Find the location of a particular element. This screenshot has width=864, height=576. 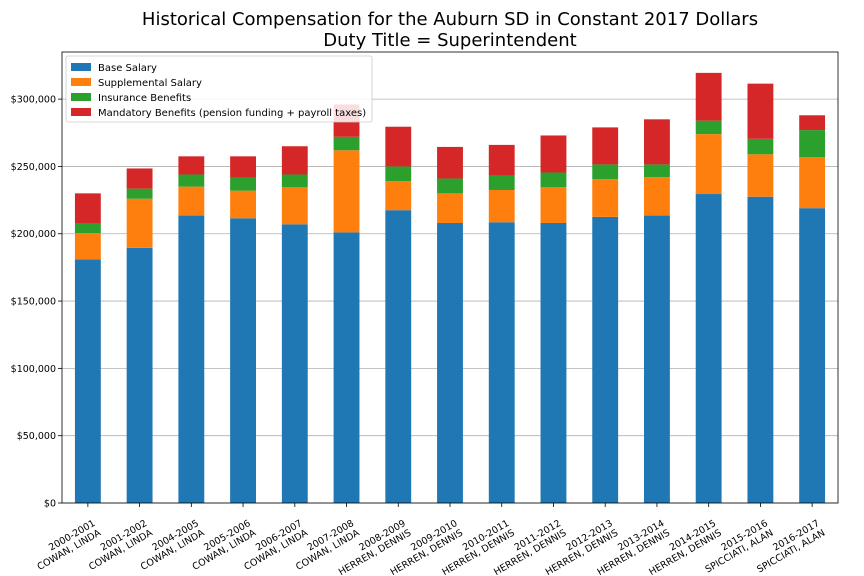

y-tick-label: $200,000 is located at coordinates (33, 234).